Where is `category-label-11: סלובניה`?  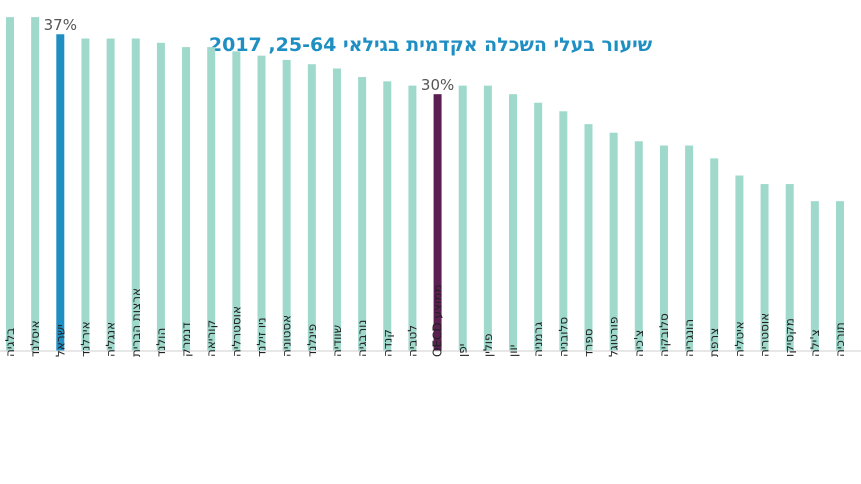
category-label-11: סלובניה is located at coordinates (563, 337).